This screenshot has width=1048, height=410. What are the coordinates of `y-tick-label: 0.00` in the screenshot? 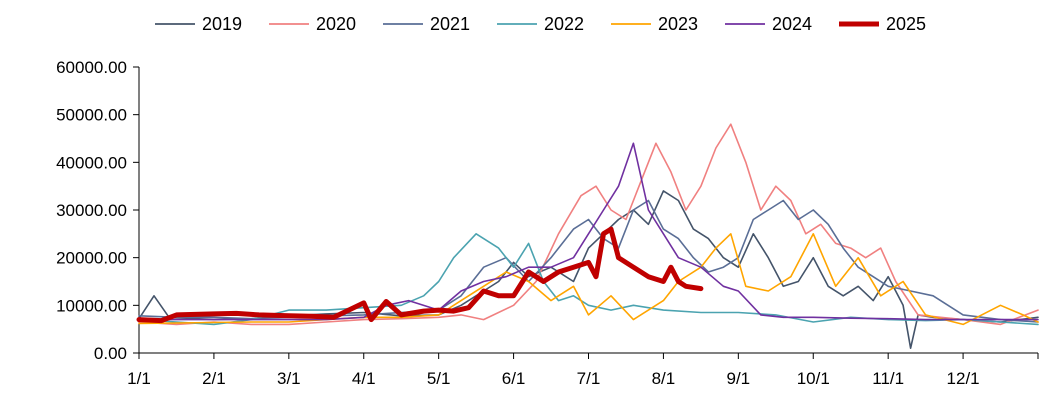 It's located at (110, 353).